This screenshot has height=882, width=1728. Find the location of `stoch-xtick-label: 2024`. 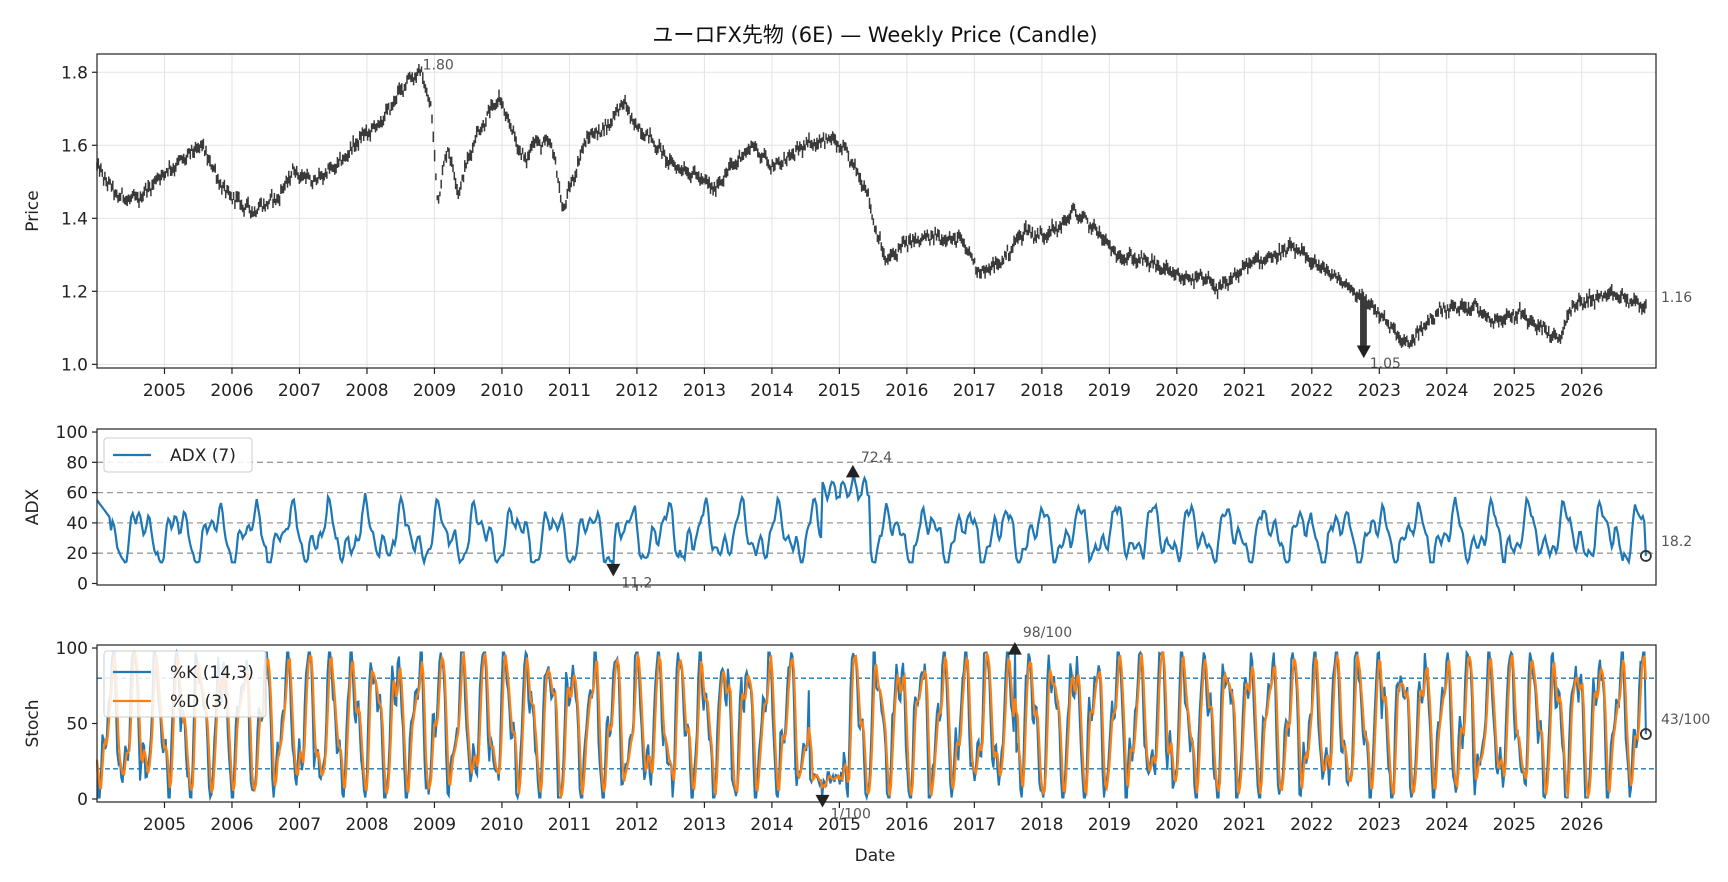

stoch-xtick-label: 2024 is located at coordinates (1446, 825).